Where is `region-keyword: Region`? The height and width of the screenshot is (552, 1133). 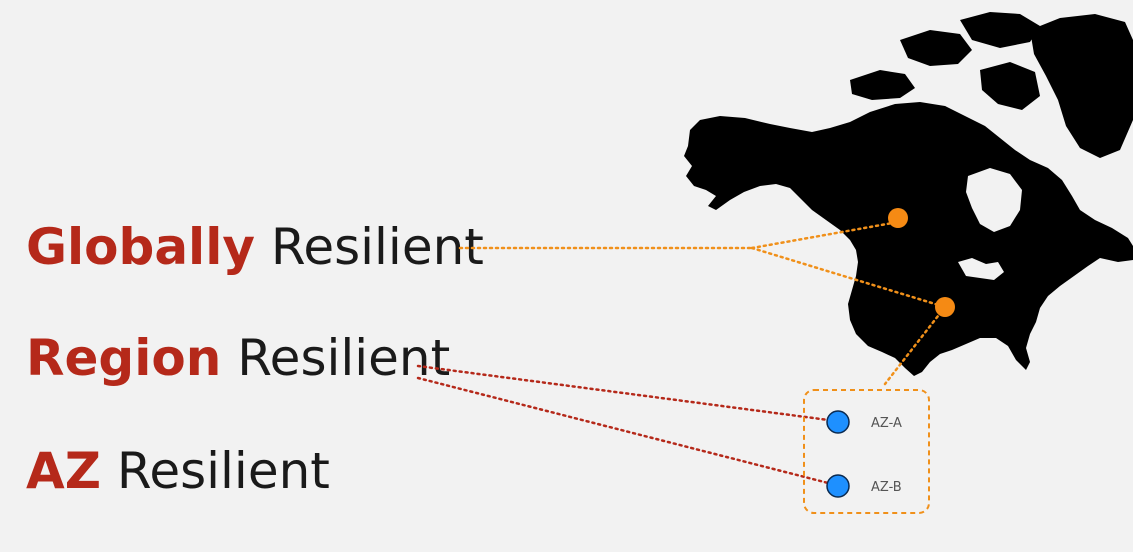 region-keyword: Region is located at coordinates (124, 358).